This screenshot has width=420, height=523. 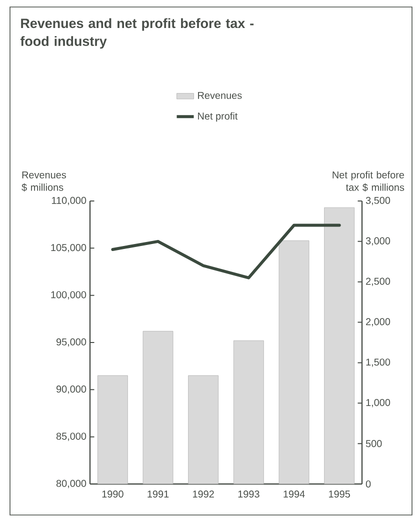 What do you see at coordinates (368, 484) in the screenshot?
I see `y2-tick-label: 0` at bounding box center [368, 484].